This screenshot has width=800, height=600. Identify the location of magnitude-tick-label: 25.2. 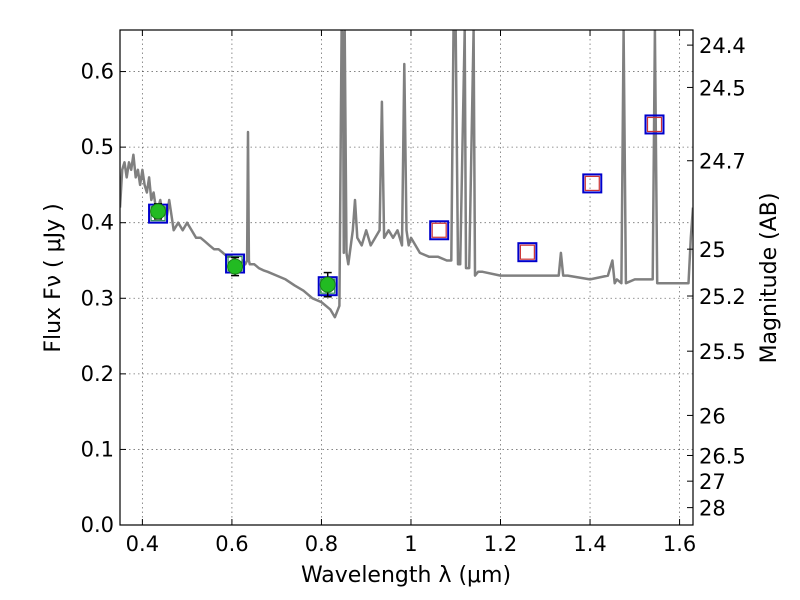
(722, 297).